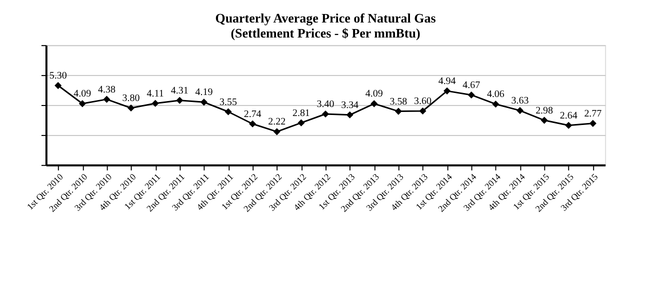  What do you see at coordinates (325, 33) in the screenshot?
I see `text: (Settlement Prices - $ Per mmBtu)` at bounding box center [325, 33].